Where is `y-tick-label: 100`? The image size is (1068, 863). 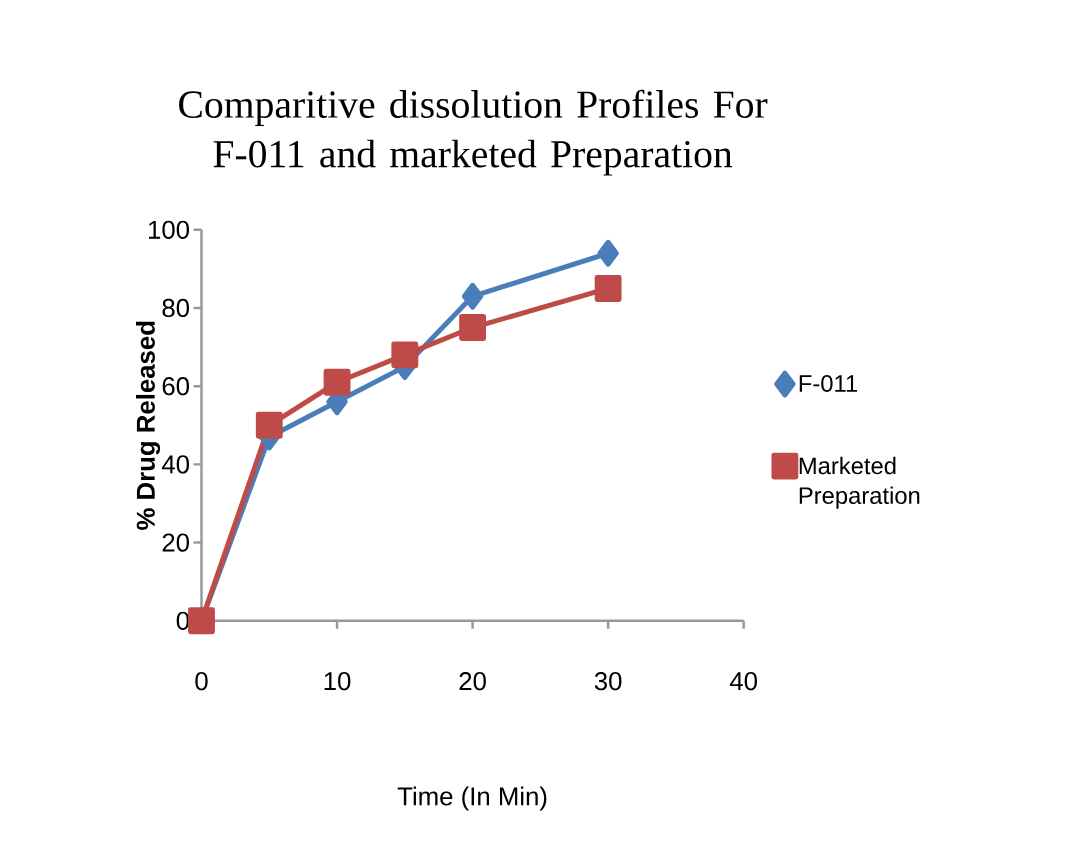
y-tick-label: 100 is located at coordinates (169, 230).